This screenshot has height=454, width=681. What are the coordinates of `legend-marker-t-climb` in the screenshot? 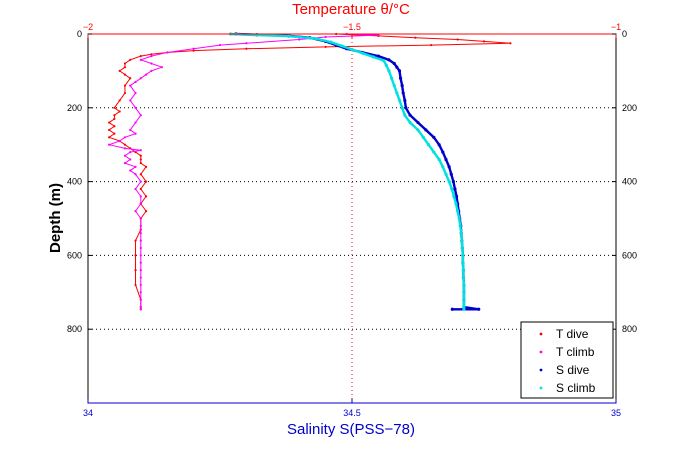 It's located at (541, 352).